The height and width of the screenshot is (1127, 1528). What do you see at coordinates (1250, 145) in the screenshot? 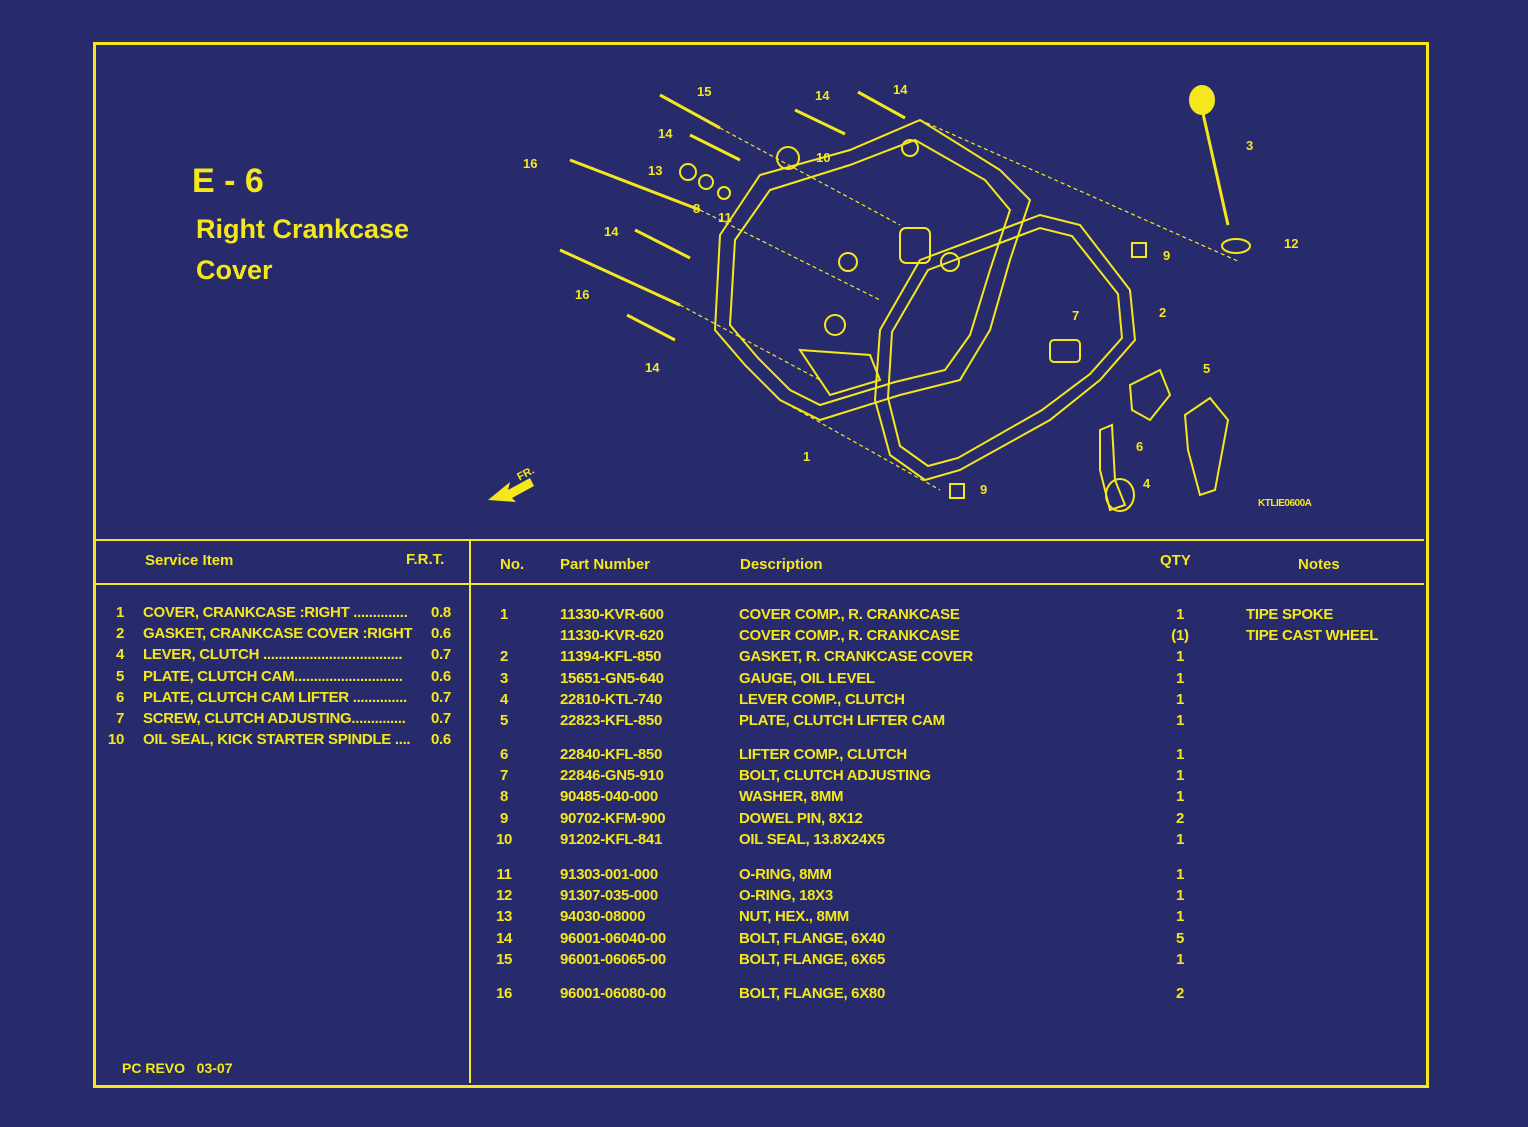
I see `callout-label: 3` at bounding box center [1250, 145].